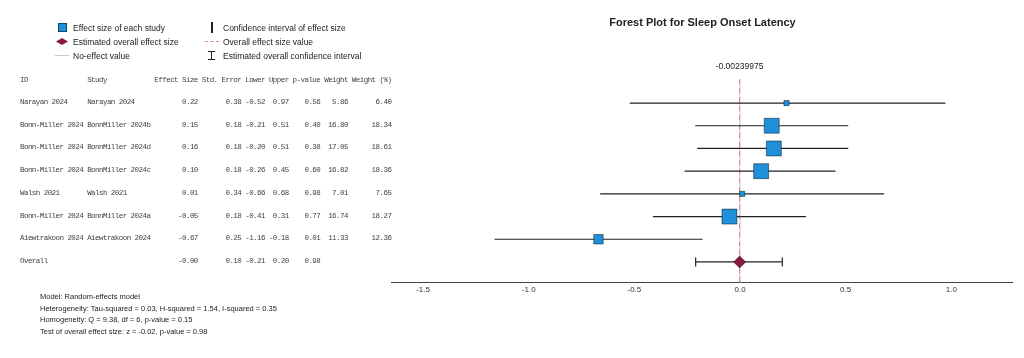 The height and width of the screenshot is (358, 1024). What do you see at coordinates (846, 290) in the screenshot?
I see `x-tick-label: 0.5` at bounding box center [846, 290].